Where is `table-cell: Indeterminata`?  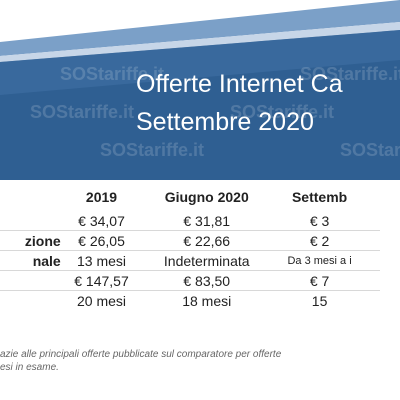 table-cell: Indeterminata is located at coordinates (201, 260).